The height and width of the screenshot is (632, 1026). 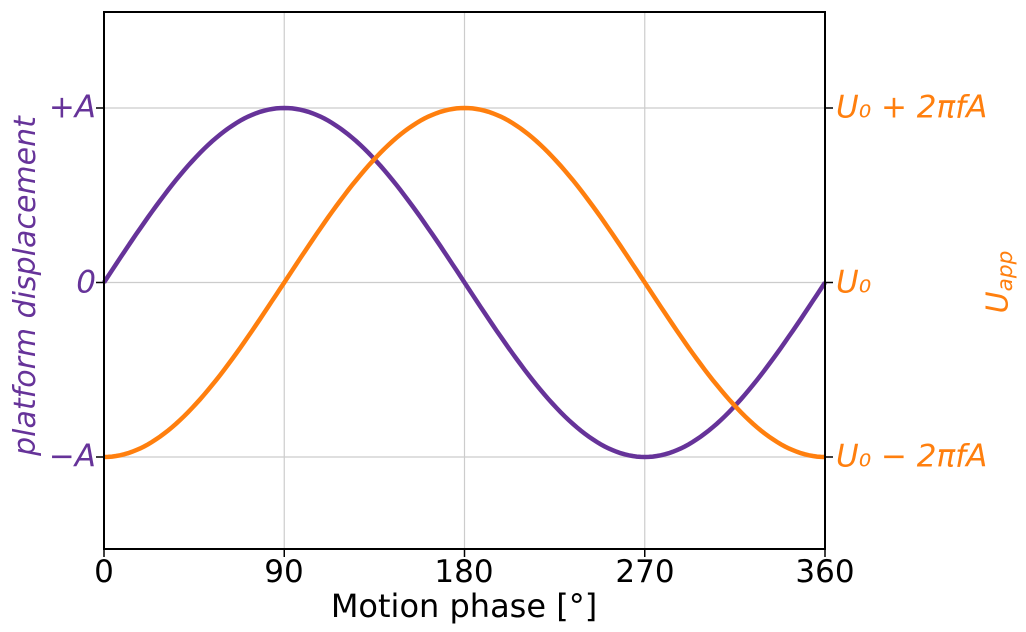 What do you see at coordinates (912, 456) in the screenshot?
I see `right-tick-label-U0-minus: U₀ − 2πfA` at bounding box center [912, 456].